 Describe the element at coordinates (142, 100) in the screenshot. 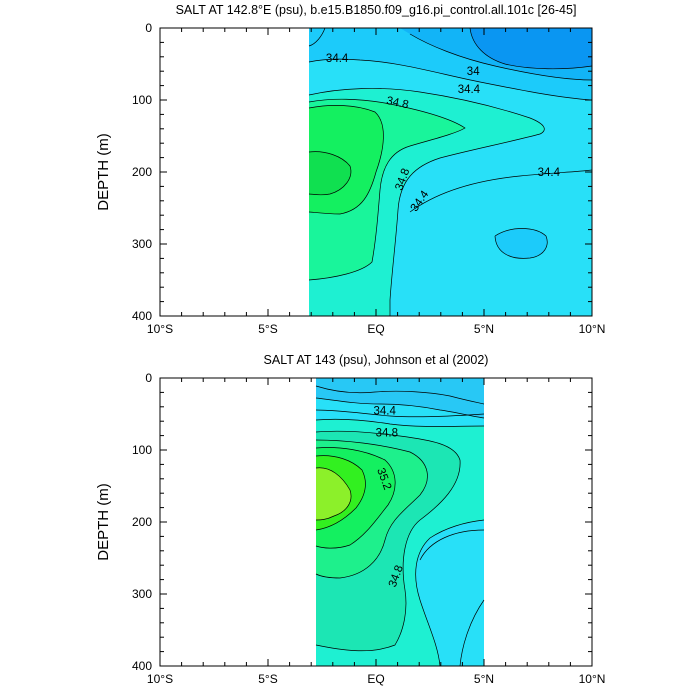

I see `top-y-tick-label: 100` at that location.